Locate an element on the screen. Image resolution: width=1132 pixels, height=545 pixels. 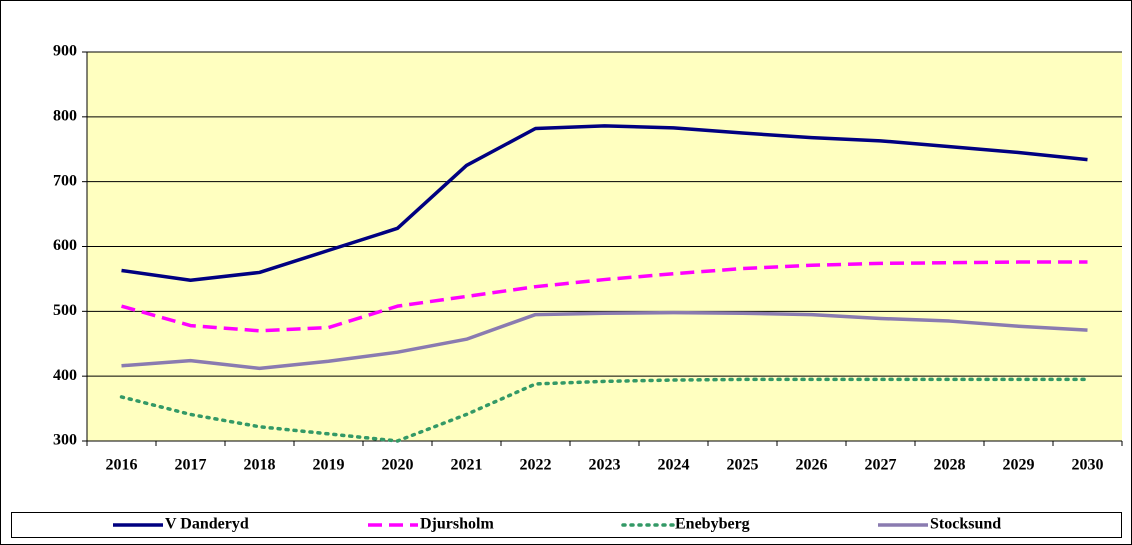
y-tick-label: 400 is located at coordinates (65, 375).